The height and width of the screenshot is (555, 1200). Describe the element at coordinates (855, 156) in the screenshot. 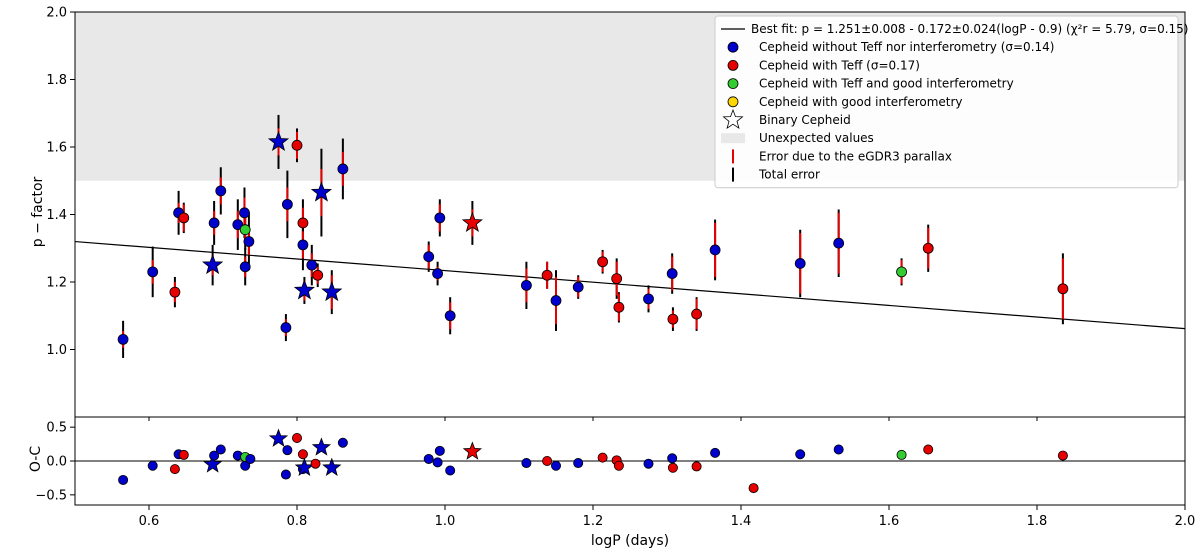

I see `legend-item-label: Error due to the eGDR3 parallax` at that location.